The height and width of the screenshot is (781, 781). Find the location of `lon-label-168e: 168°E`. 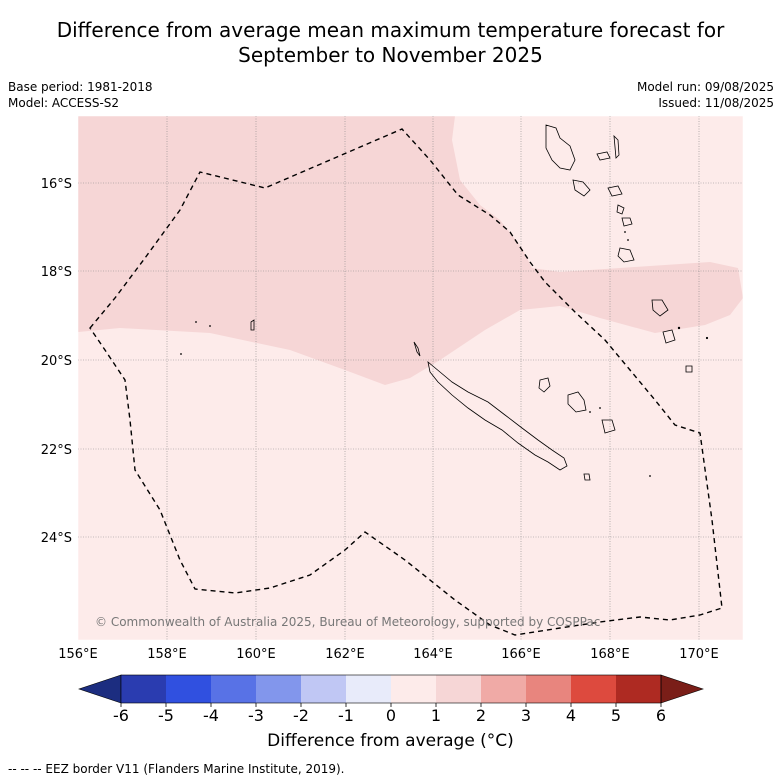

lon-label-168e: 168°E is located at coordinates (610, 654).